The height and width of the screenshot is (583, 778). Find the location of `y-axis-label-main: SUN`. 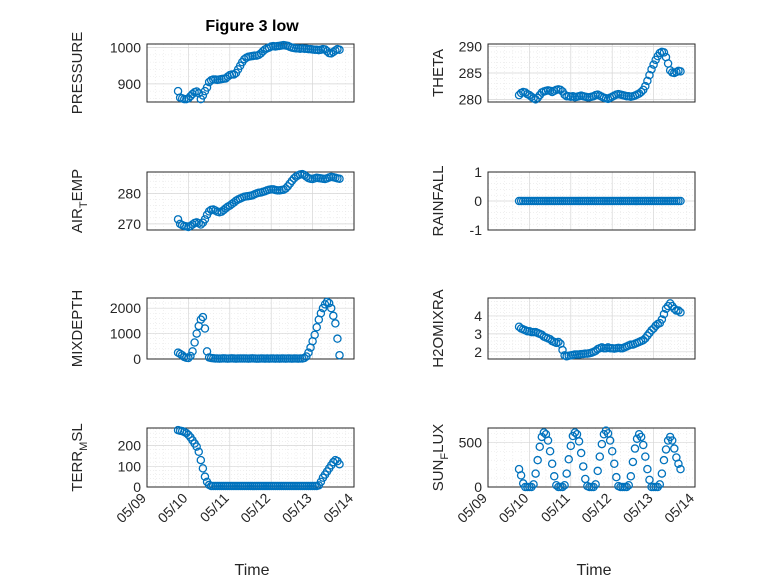

y-axis-label-main: SUN is located at coordinates (438, 476).